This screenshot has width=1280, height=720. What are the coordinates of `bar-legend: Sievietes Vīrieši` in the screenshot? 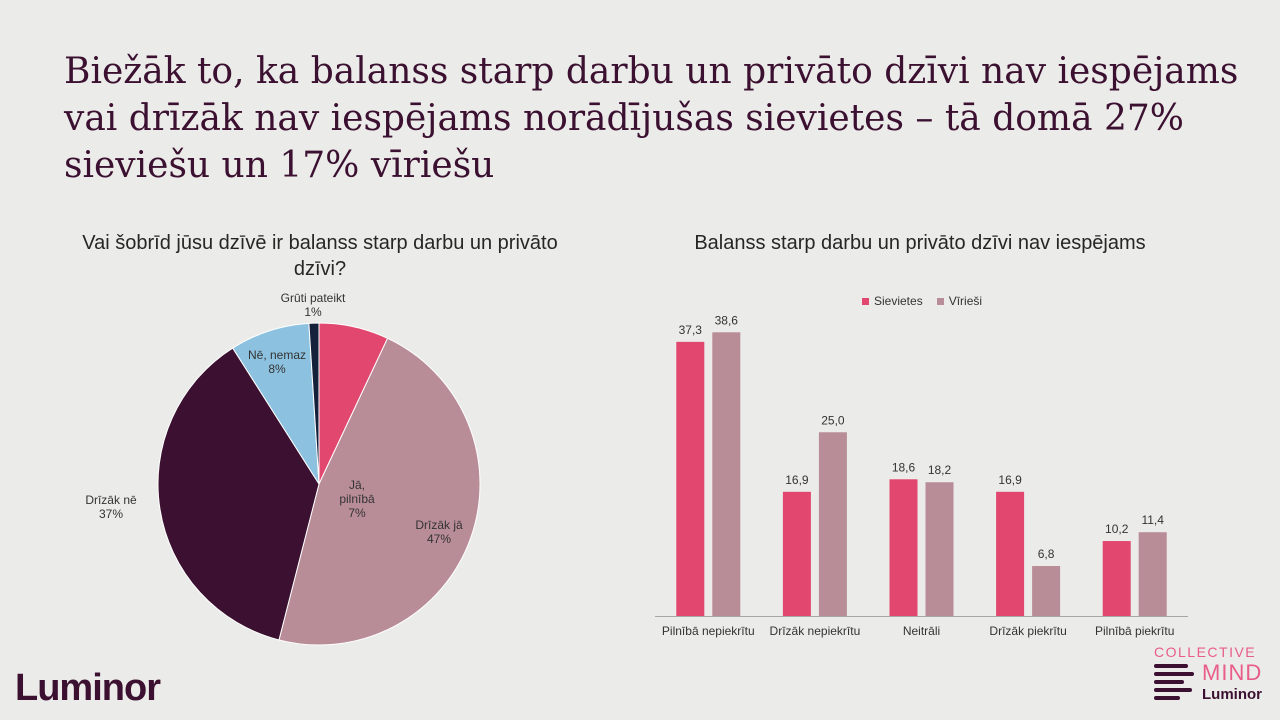 It's located at (922, 301).